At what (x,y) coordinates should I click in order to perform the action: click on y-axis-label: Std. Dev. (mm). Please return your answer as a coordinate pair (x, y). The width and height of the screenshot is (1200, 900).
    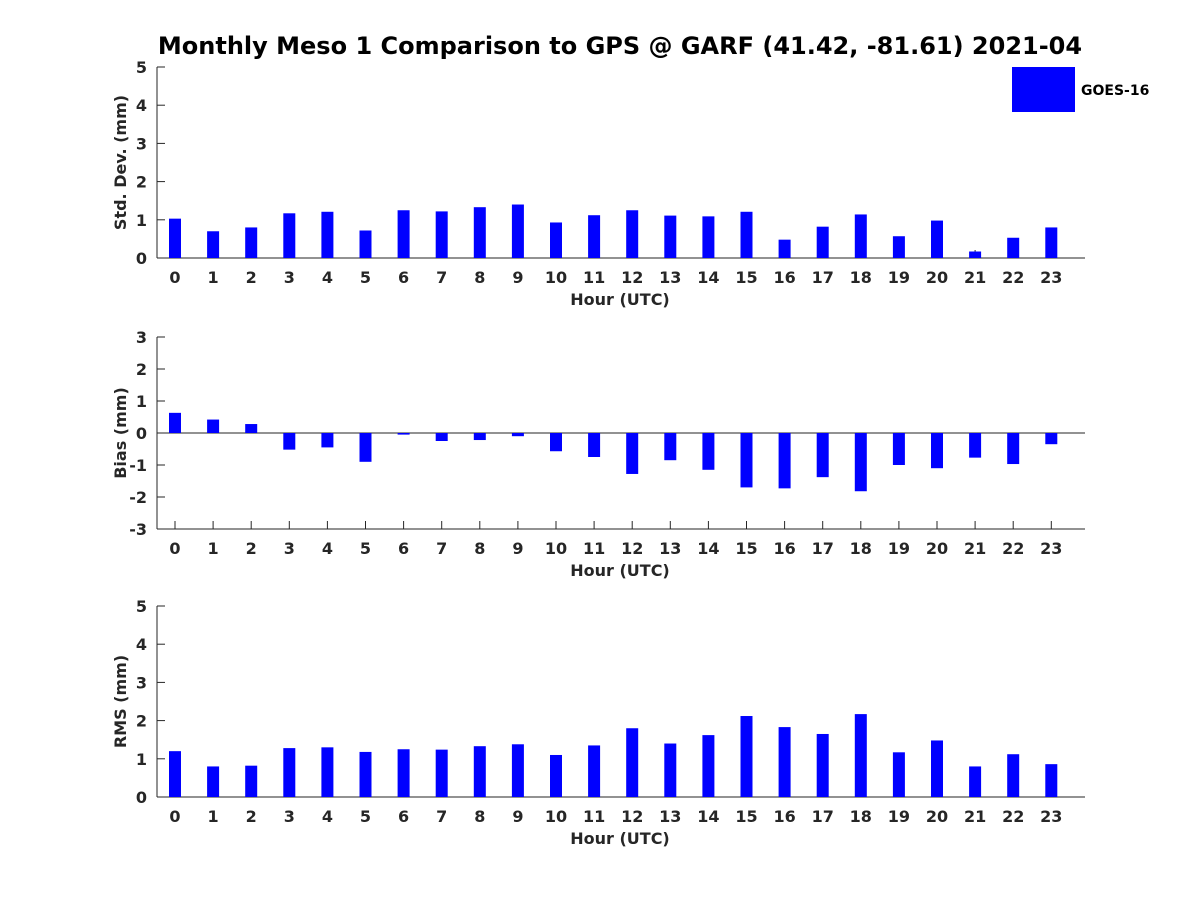
    Looking at the image, I should click on (120, 162).